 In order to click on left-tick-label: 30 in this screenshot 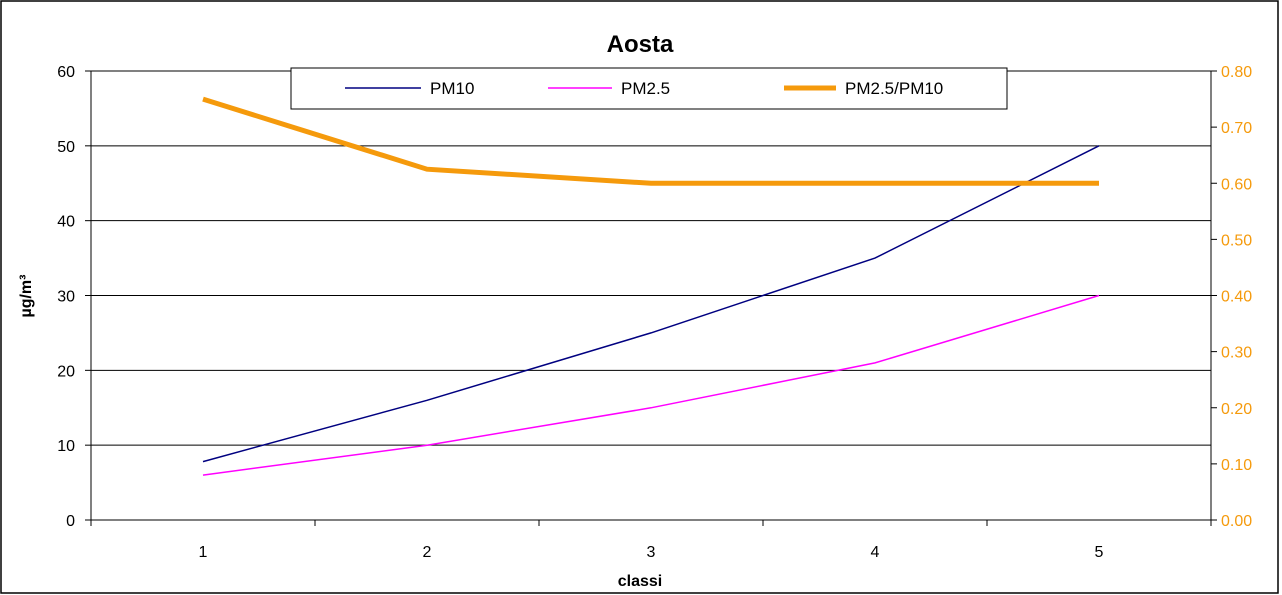, I will do `click(66, 297)`.